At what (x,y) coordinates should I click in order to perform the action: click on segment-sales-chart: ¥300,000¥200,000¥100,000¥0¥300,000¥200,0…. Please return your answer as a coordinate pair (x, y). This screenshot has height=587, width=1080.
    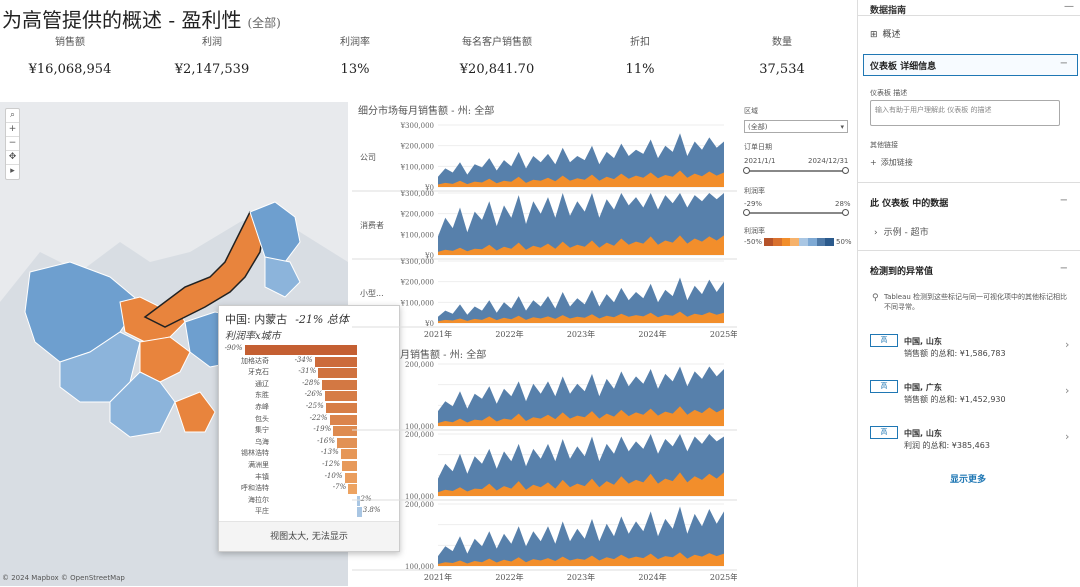
    Looking at the image, I should click on (544, 231).